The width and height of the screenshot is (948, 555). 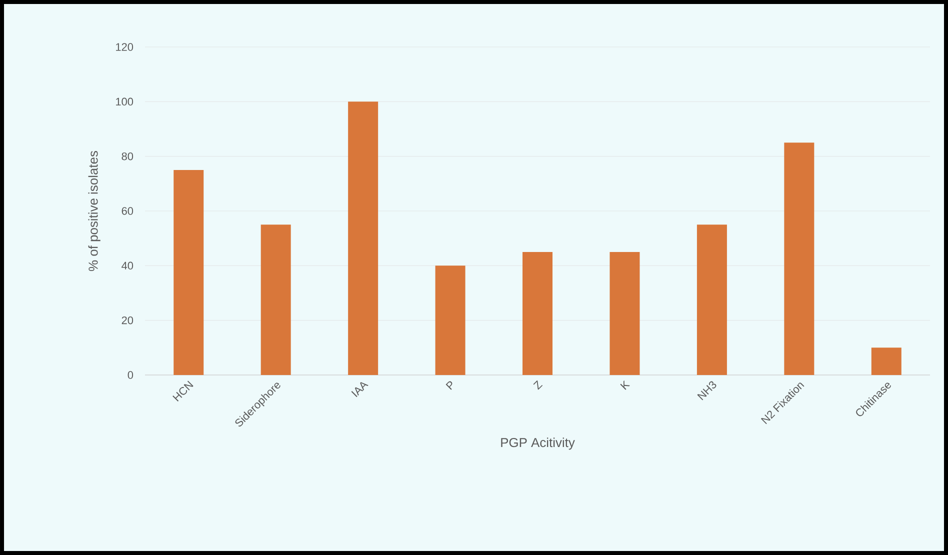 What do you see at coordinates (128, 211) in the screenshot?
I see `y-tick-label: 60` at bounding box center [128, 211].